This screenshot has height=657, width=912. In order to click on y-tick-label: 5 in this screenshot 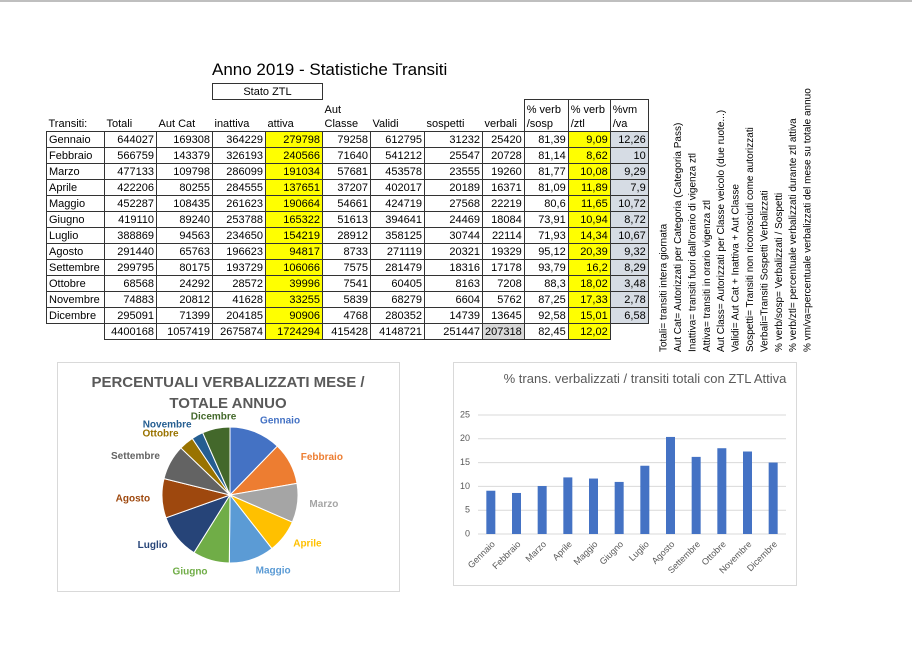, I will do `click(467, 510)`.